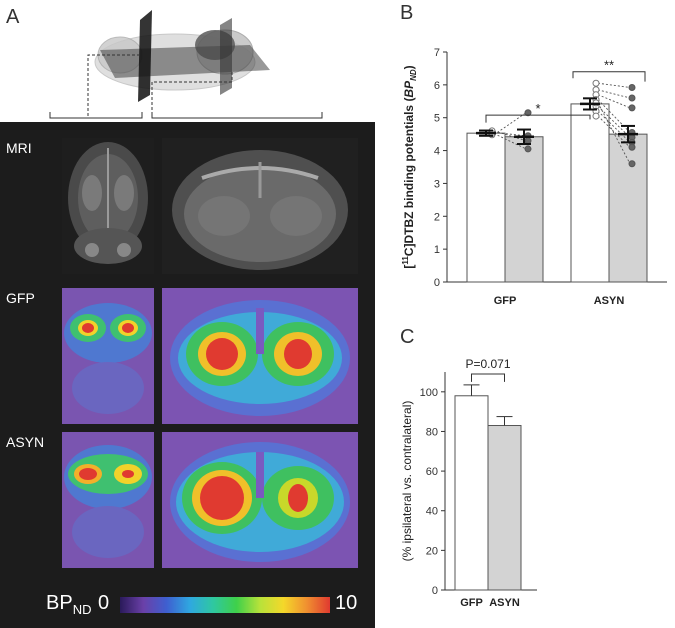 Image resolution: width=675 pixels, height=628 pixels. I want to click on row-label-mri: MRI, so click(19, 148).